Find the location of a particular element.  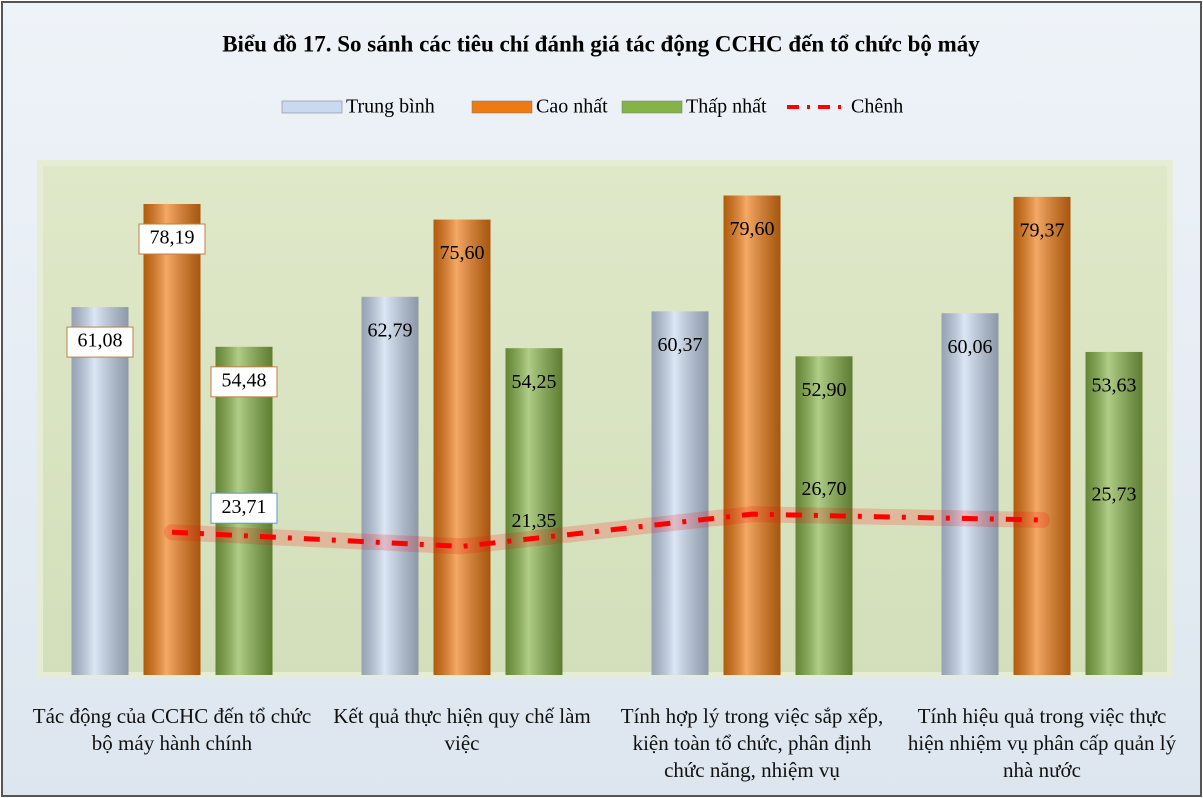

data-label: 23,71 is located at coordinates (244, 507).